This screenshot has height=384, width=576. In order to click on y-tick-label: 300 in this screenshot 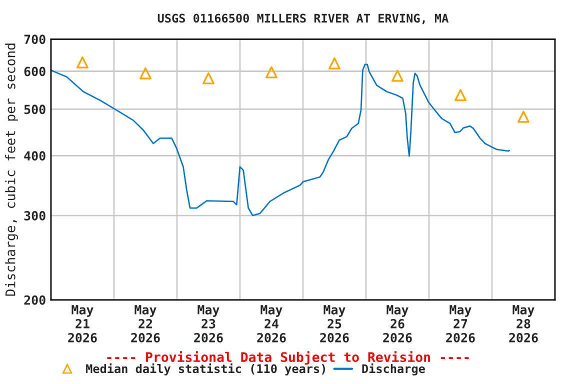, I will do `click(35, 215)`.